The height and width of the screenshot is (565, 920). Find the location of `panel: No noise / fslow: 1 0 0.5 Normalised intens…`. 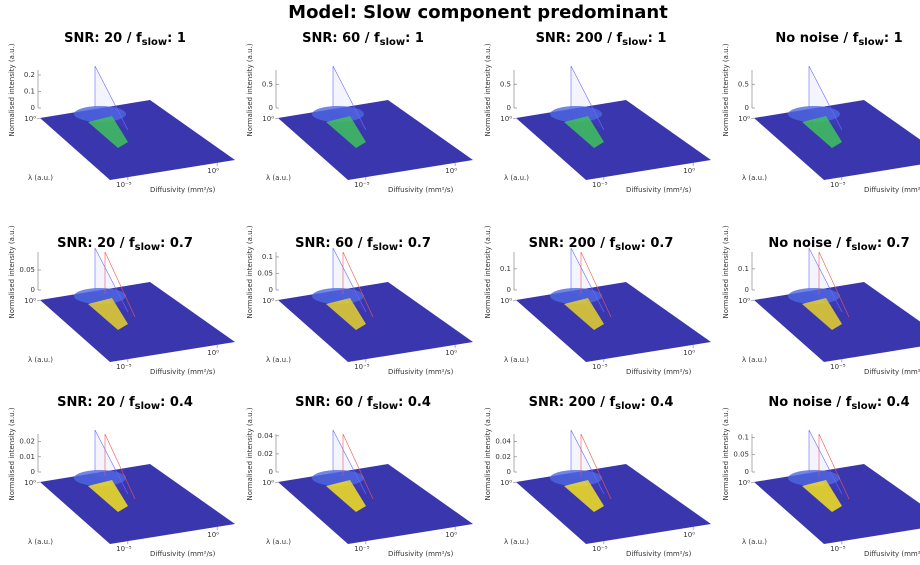

panel: No noise / fslow: 1 0 0.5 Normalised intens… is located at coordinates (821, 112).